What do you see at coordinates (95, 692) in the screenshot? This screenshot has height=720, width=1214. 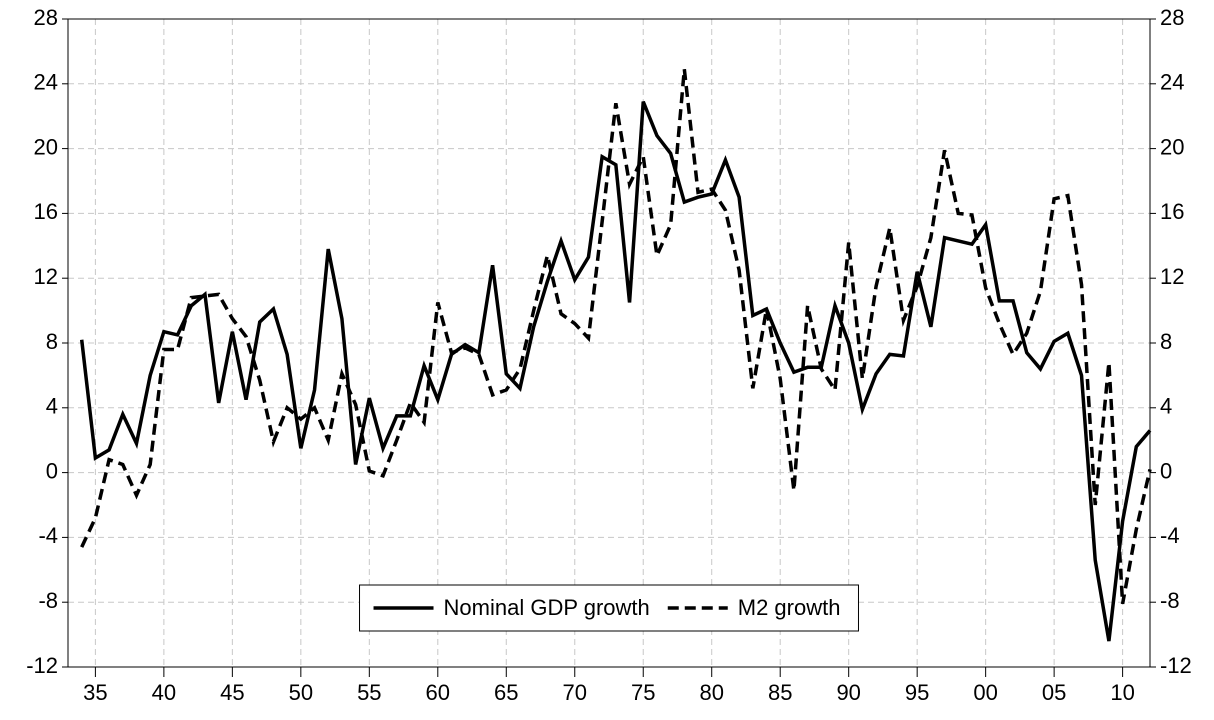 I see `x-tick-label: 35` at bounding box center [95, 692].